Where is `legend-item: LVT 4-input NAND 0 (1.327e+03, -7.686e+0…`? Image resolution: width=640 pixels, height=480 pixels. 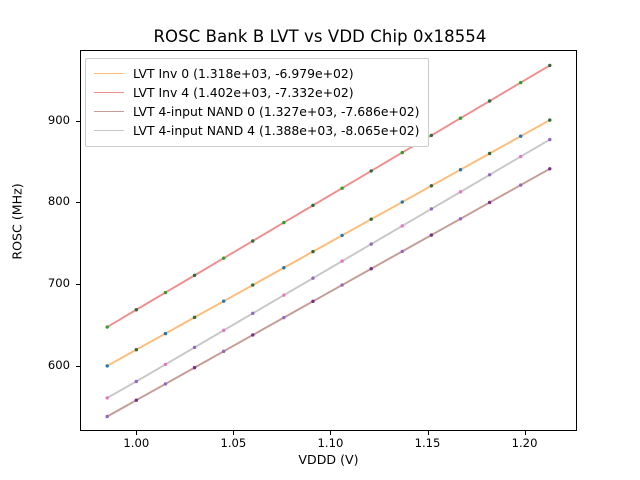 legend-item: LVT 4-input NAND 0 (1.327e+03, -7.686e+0… is located at coordinates (257, 111).